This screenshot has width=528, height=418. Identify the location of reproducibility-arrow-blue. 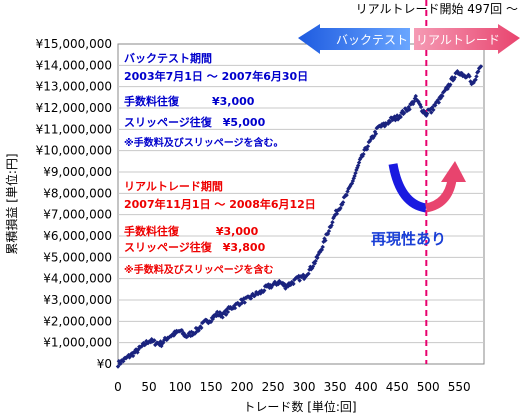
(408, 188).